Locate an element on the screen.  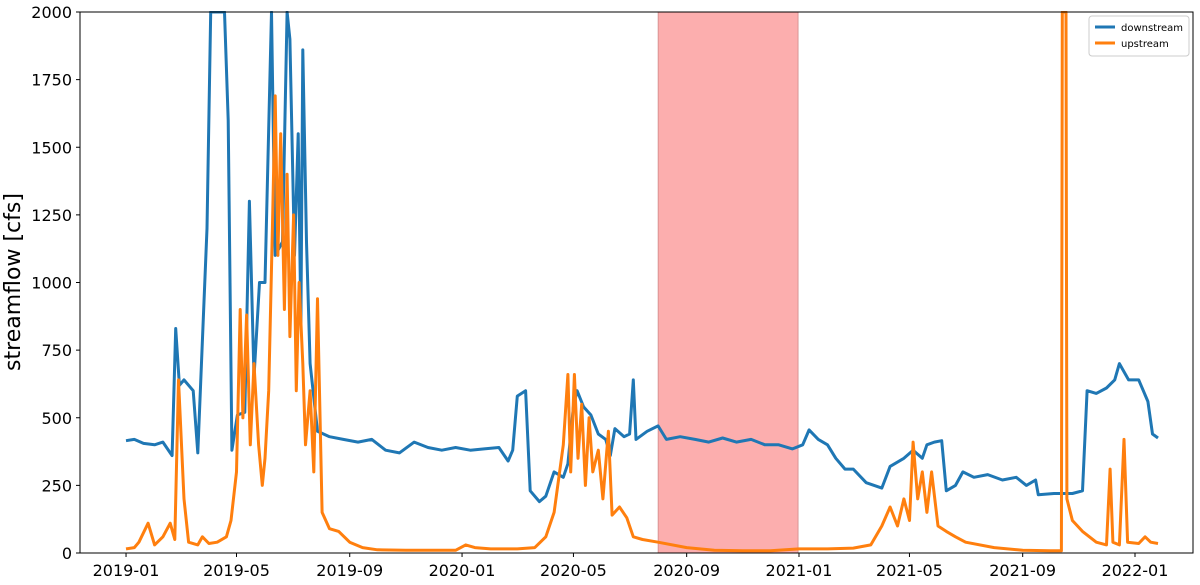
y-axis: 0 250 500 750 1000 1250 1500 1750 2000 is located at coordinates (55, 283).